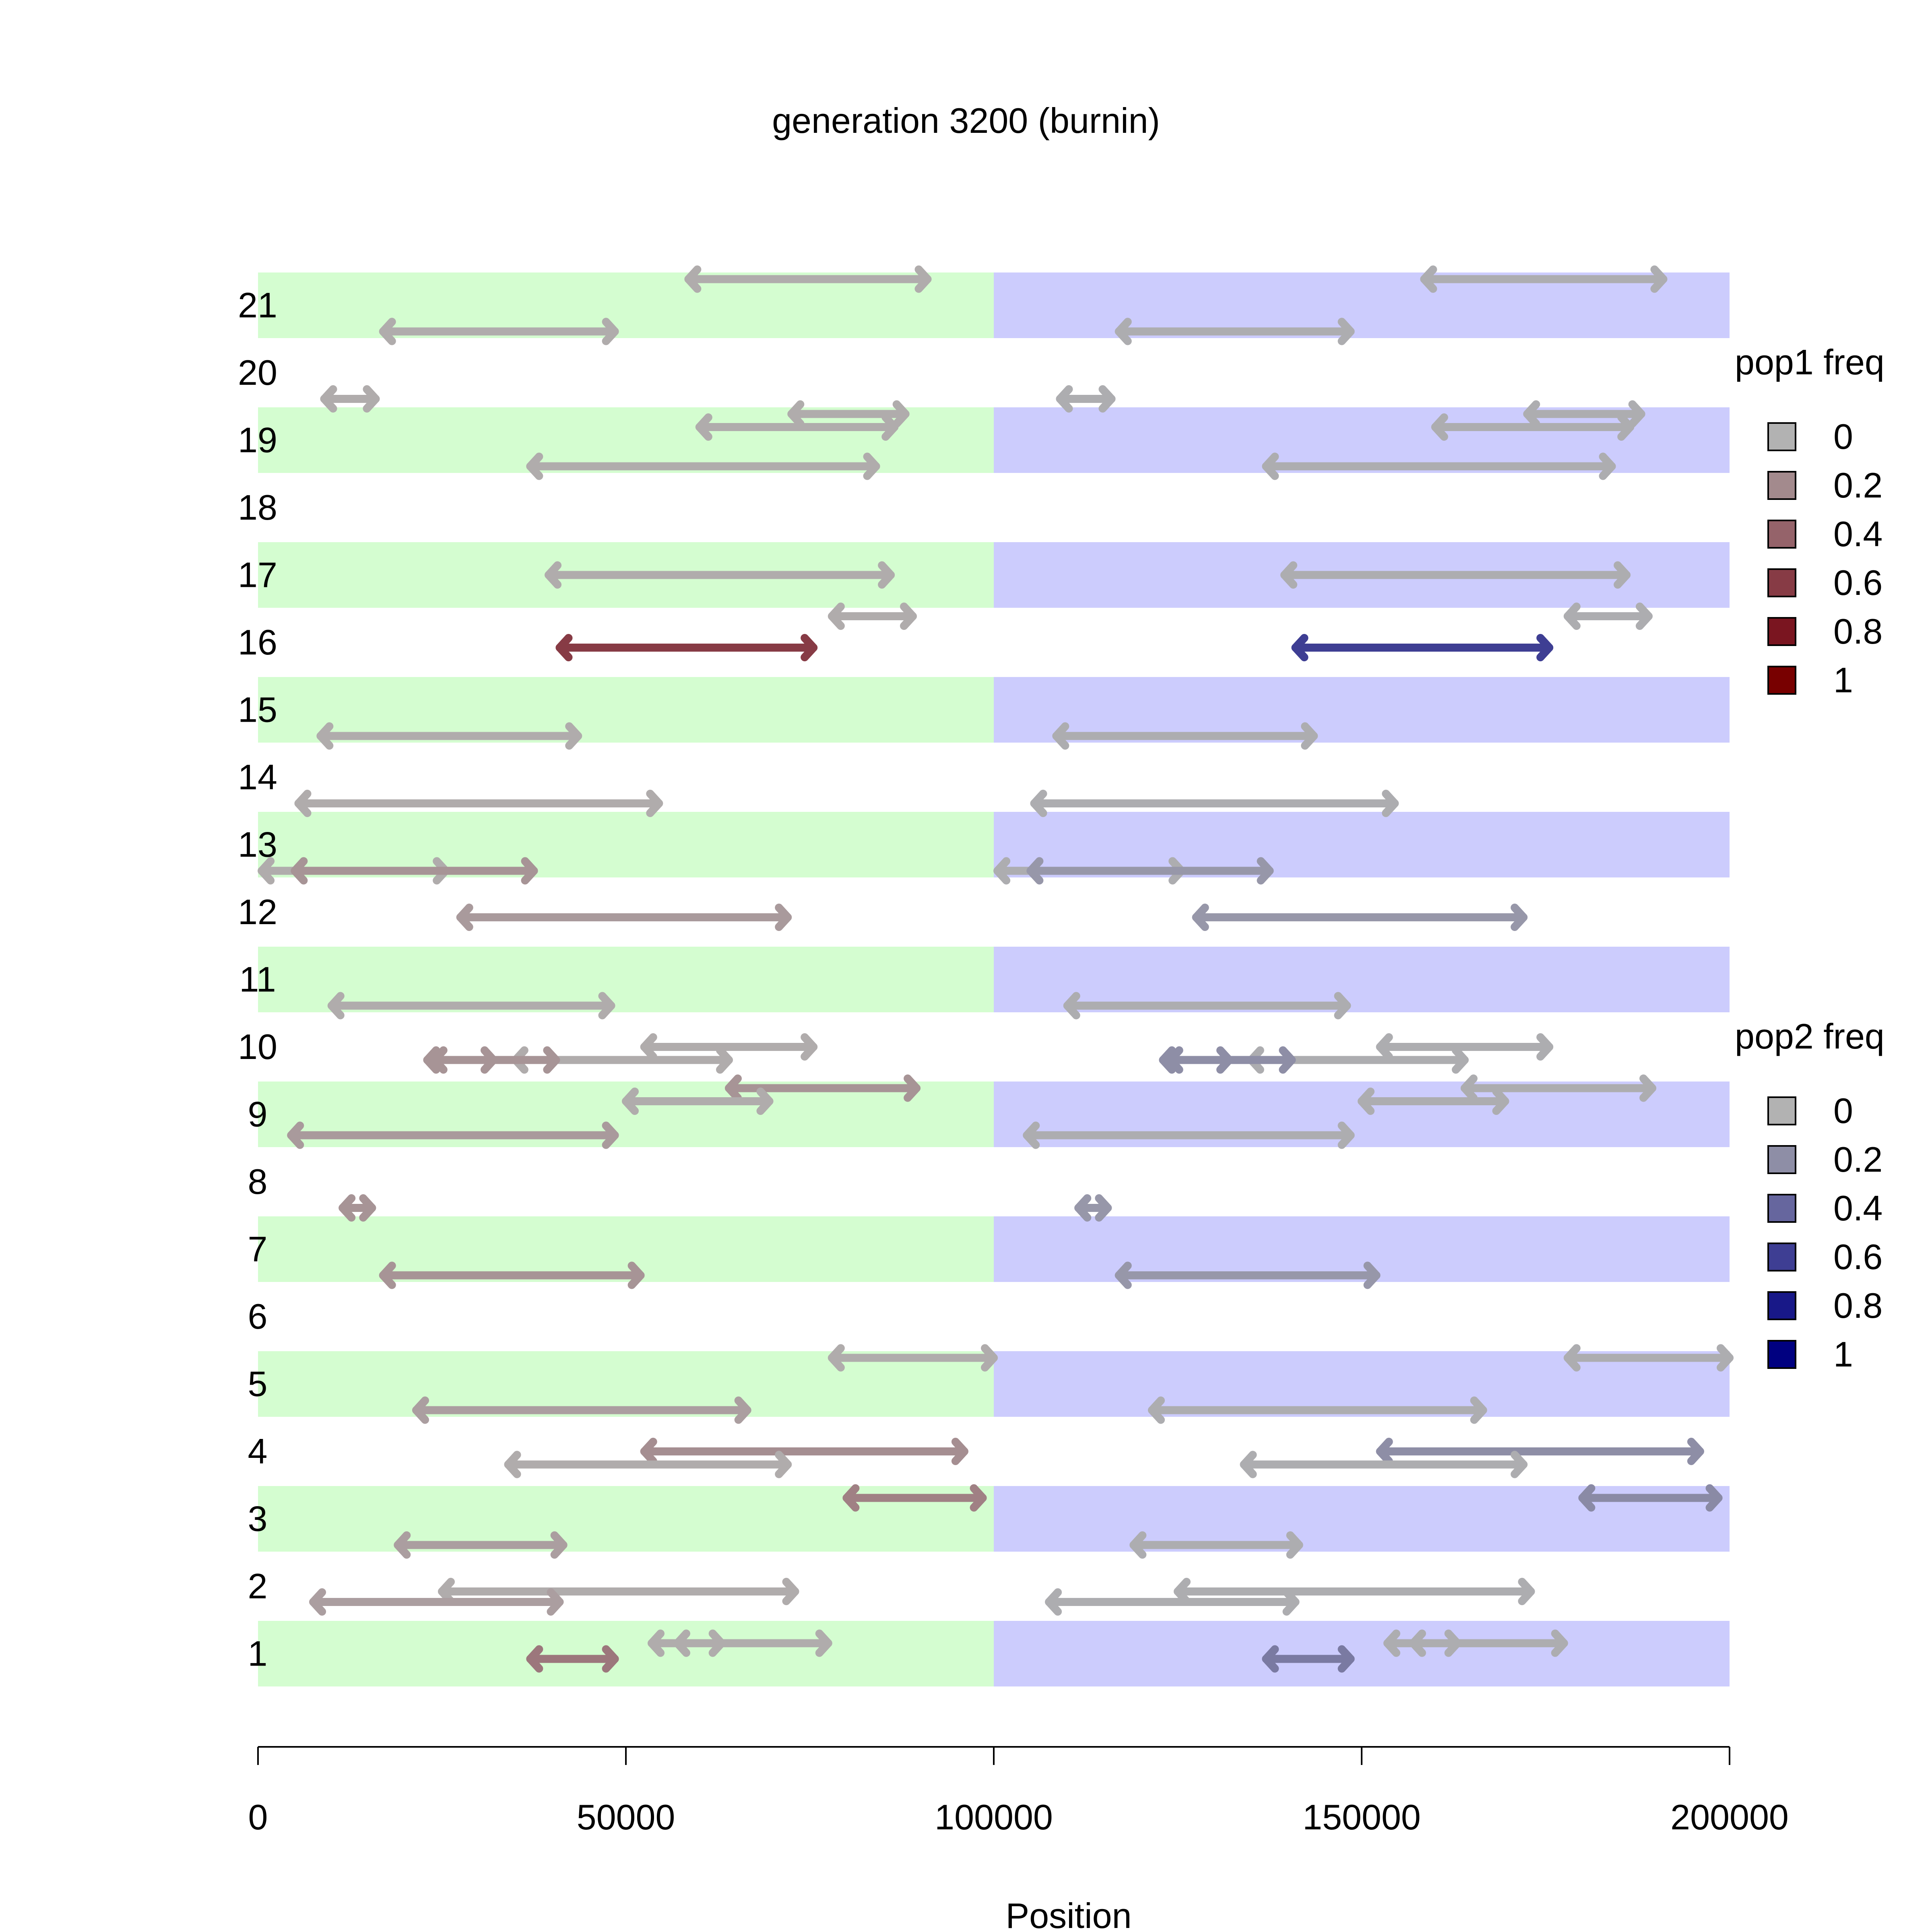 This screenshot has height=1932, width=1932. What do you see at coordinates (994, 1817) in the screenshot?
I see `x-tick-label: 100000` at bounding box center [994, 1817].